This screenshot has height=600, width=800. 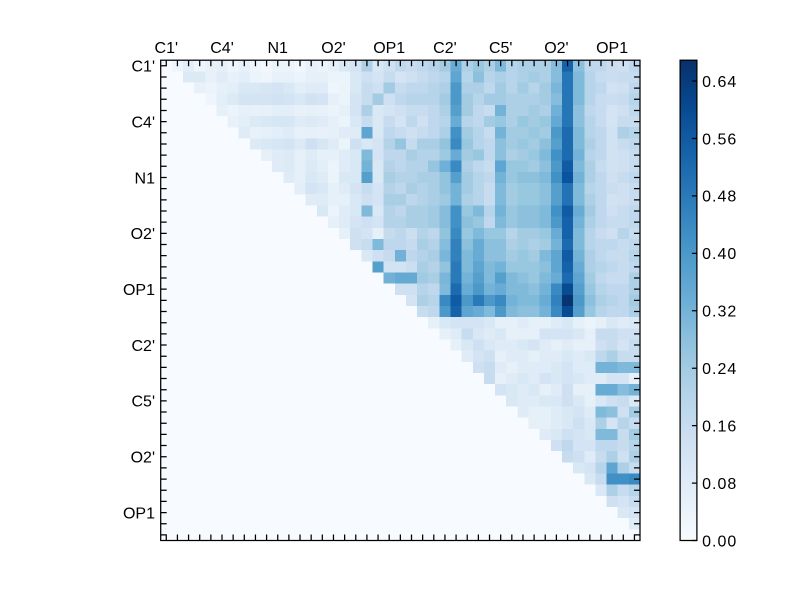 What do you see at coordinates (719, 82) in the screenshot?
I see `svg-text: 0.64` at bounding box center [719, 82].